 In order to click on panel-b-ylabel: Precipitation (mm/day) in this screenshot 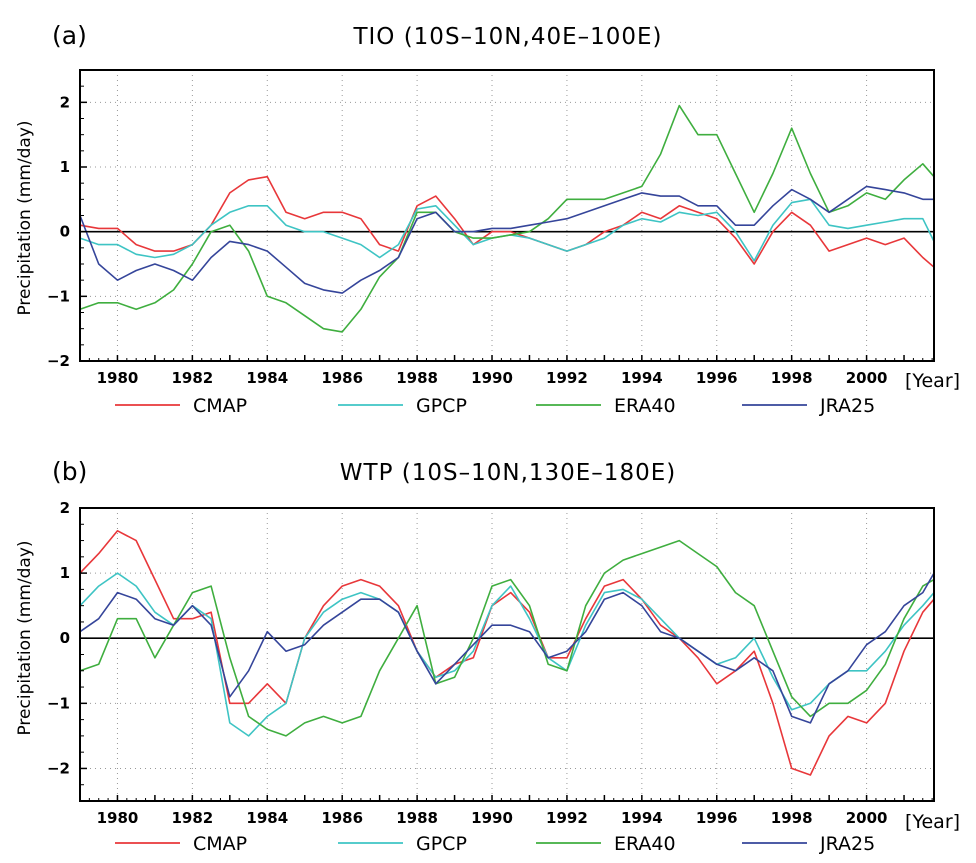, I will do `click(25, 637)`.